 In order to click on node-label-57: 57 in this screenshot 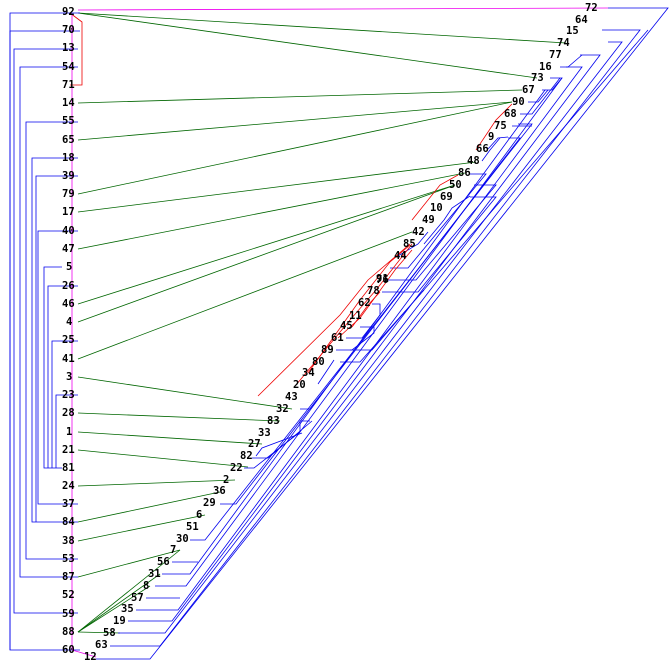, I will do `click(137, 598)`.